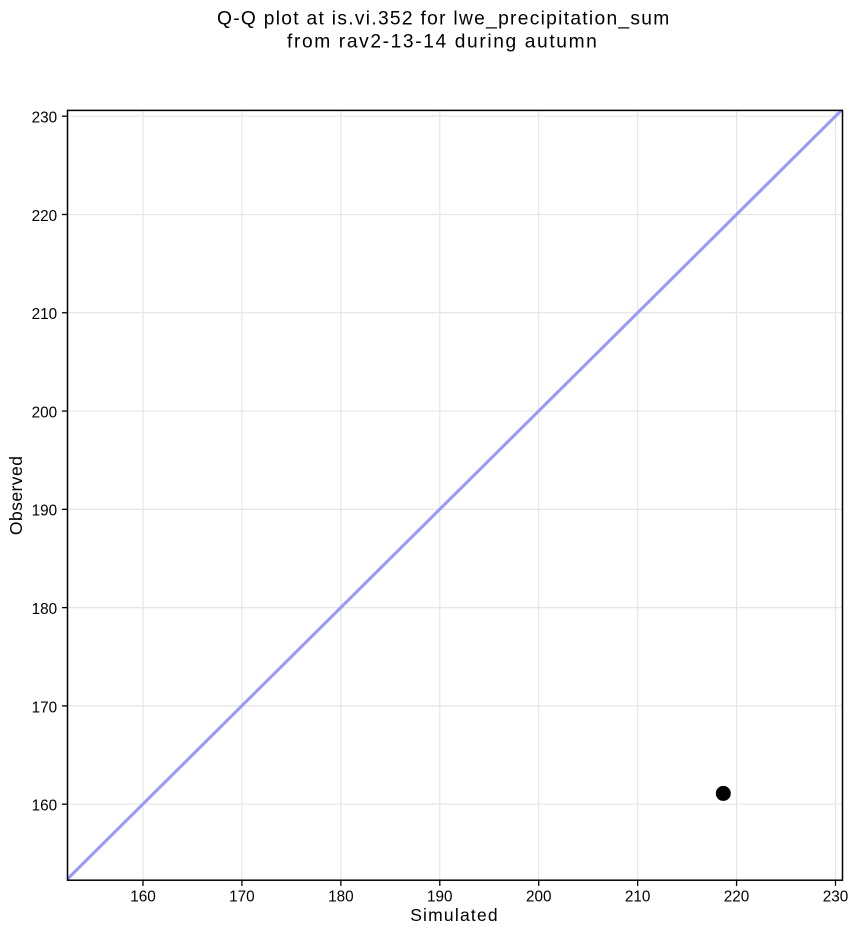 The width and height of the screenshot is (858, 934). What do you see at coordinates (16, 495) in the screenshot?
I see `svg-text: Observed` at bounding box center [16, 495].